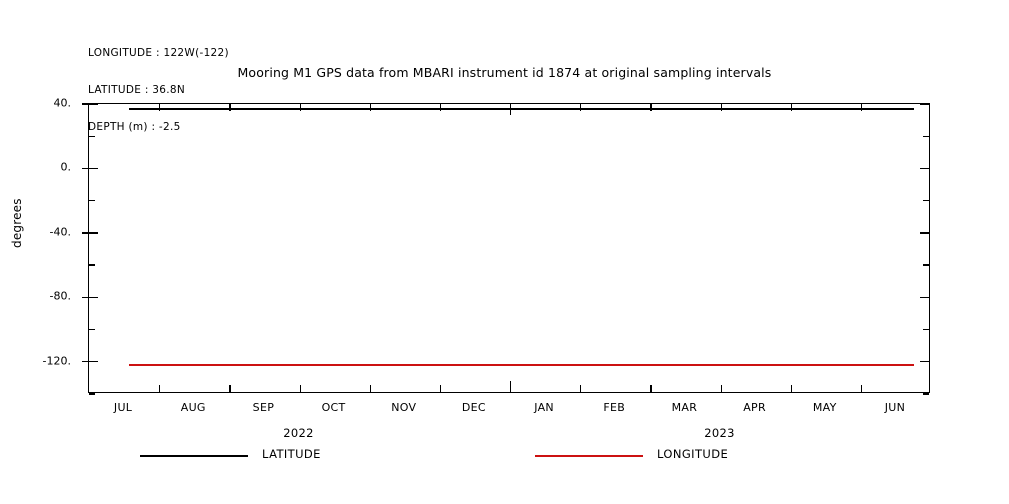 The width and height of the screenshot is (1009, 504). What do you see at coordinates (40, 245) in the screenshot?
I see `y-axis-tick-labels: 40. 0. -40. -80. -120.` at bounding box center [40, 245].